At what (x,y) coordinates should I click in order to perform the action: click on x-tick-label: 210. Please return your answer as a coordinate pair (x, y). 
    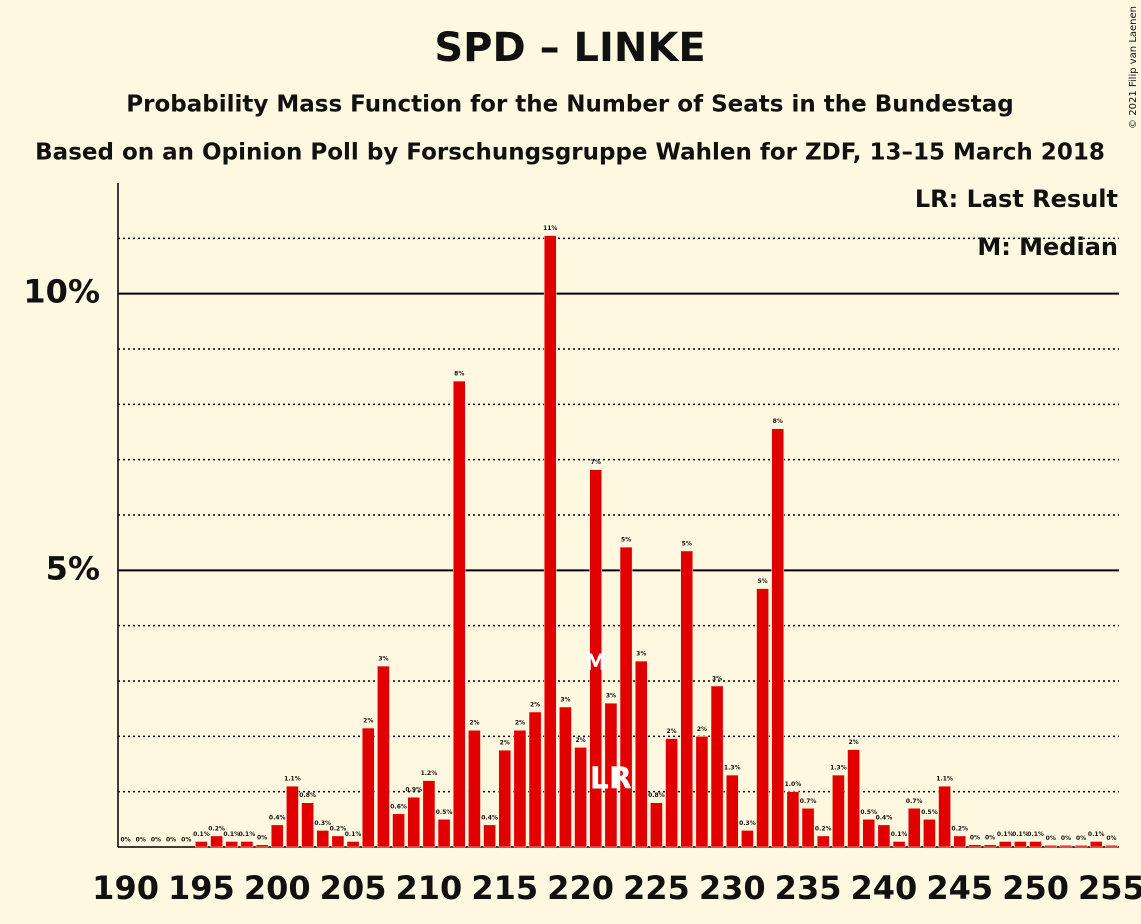
    Looking at the image, I should click on (429, 888).